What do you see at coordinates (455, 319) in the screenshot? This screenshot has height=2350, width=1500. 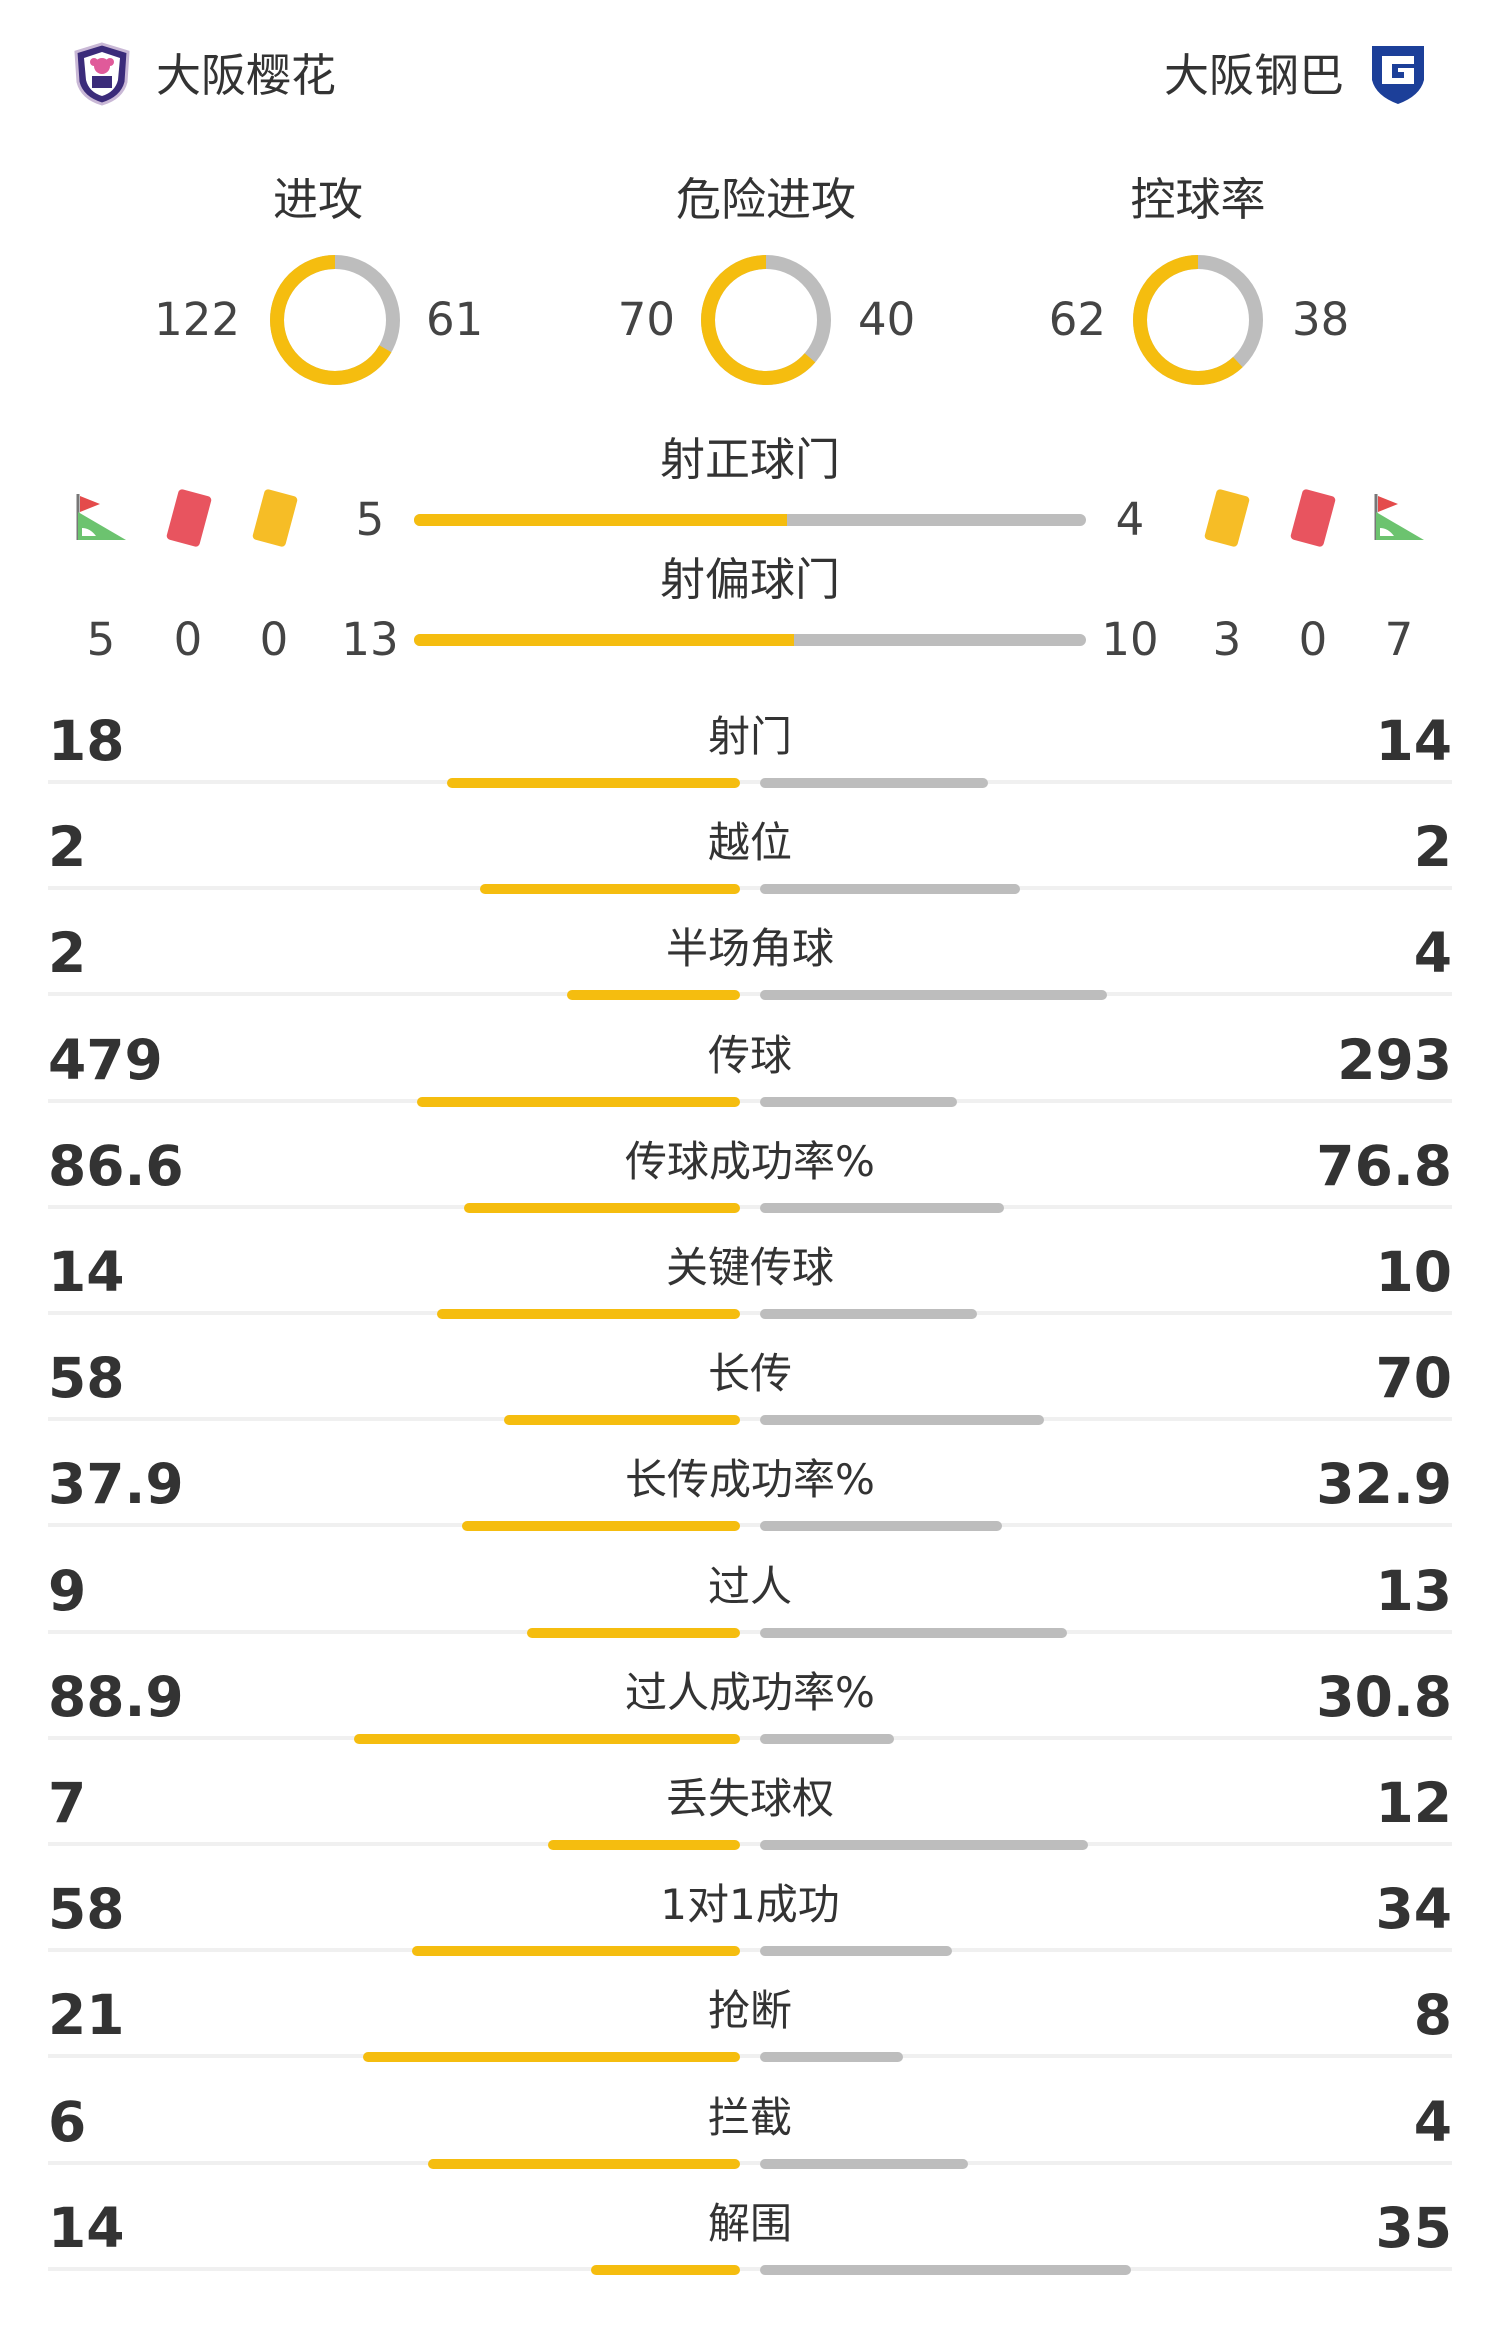 I see `donut-away-value: 61` at bounding box center [455, 319].